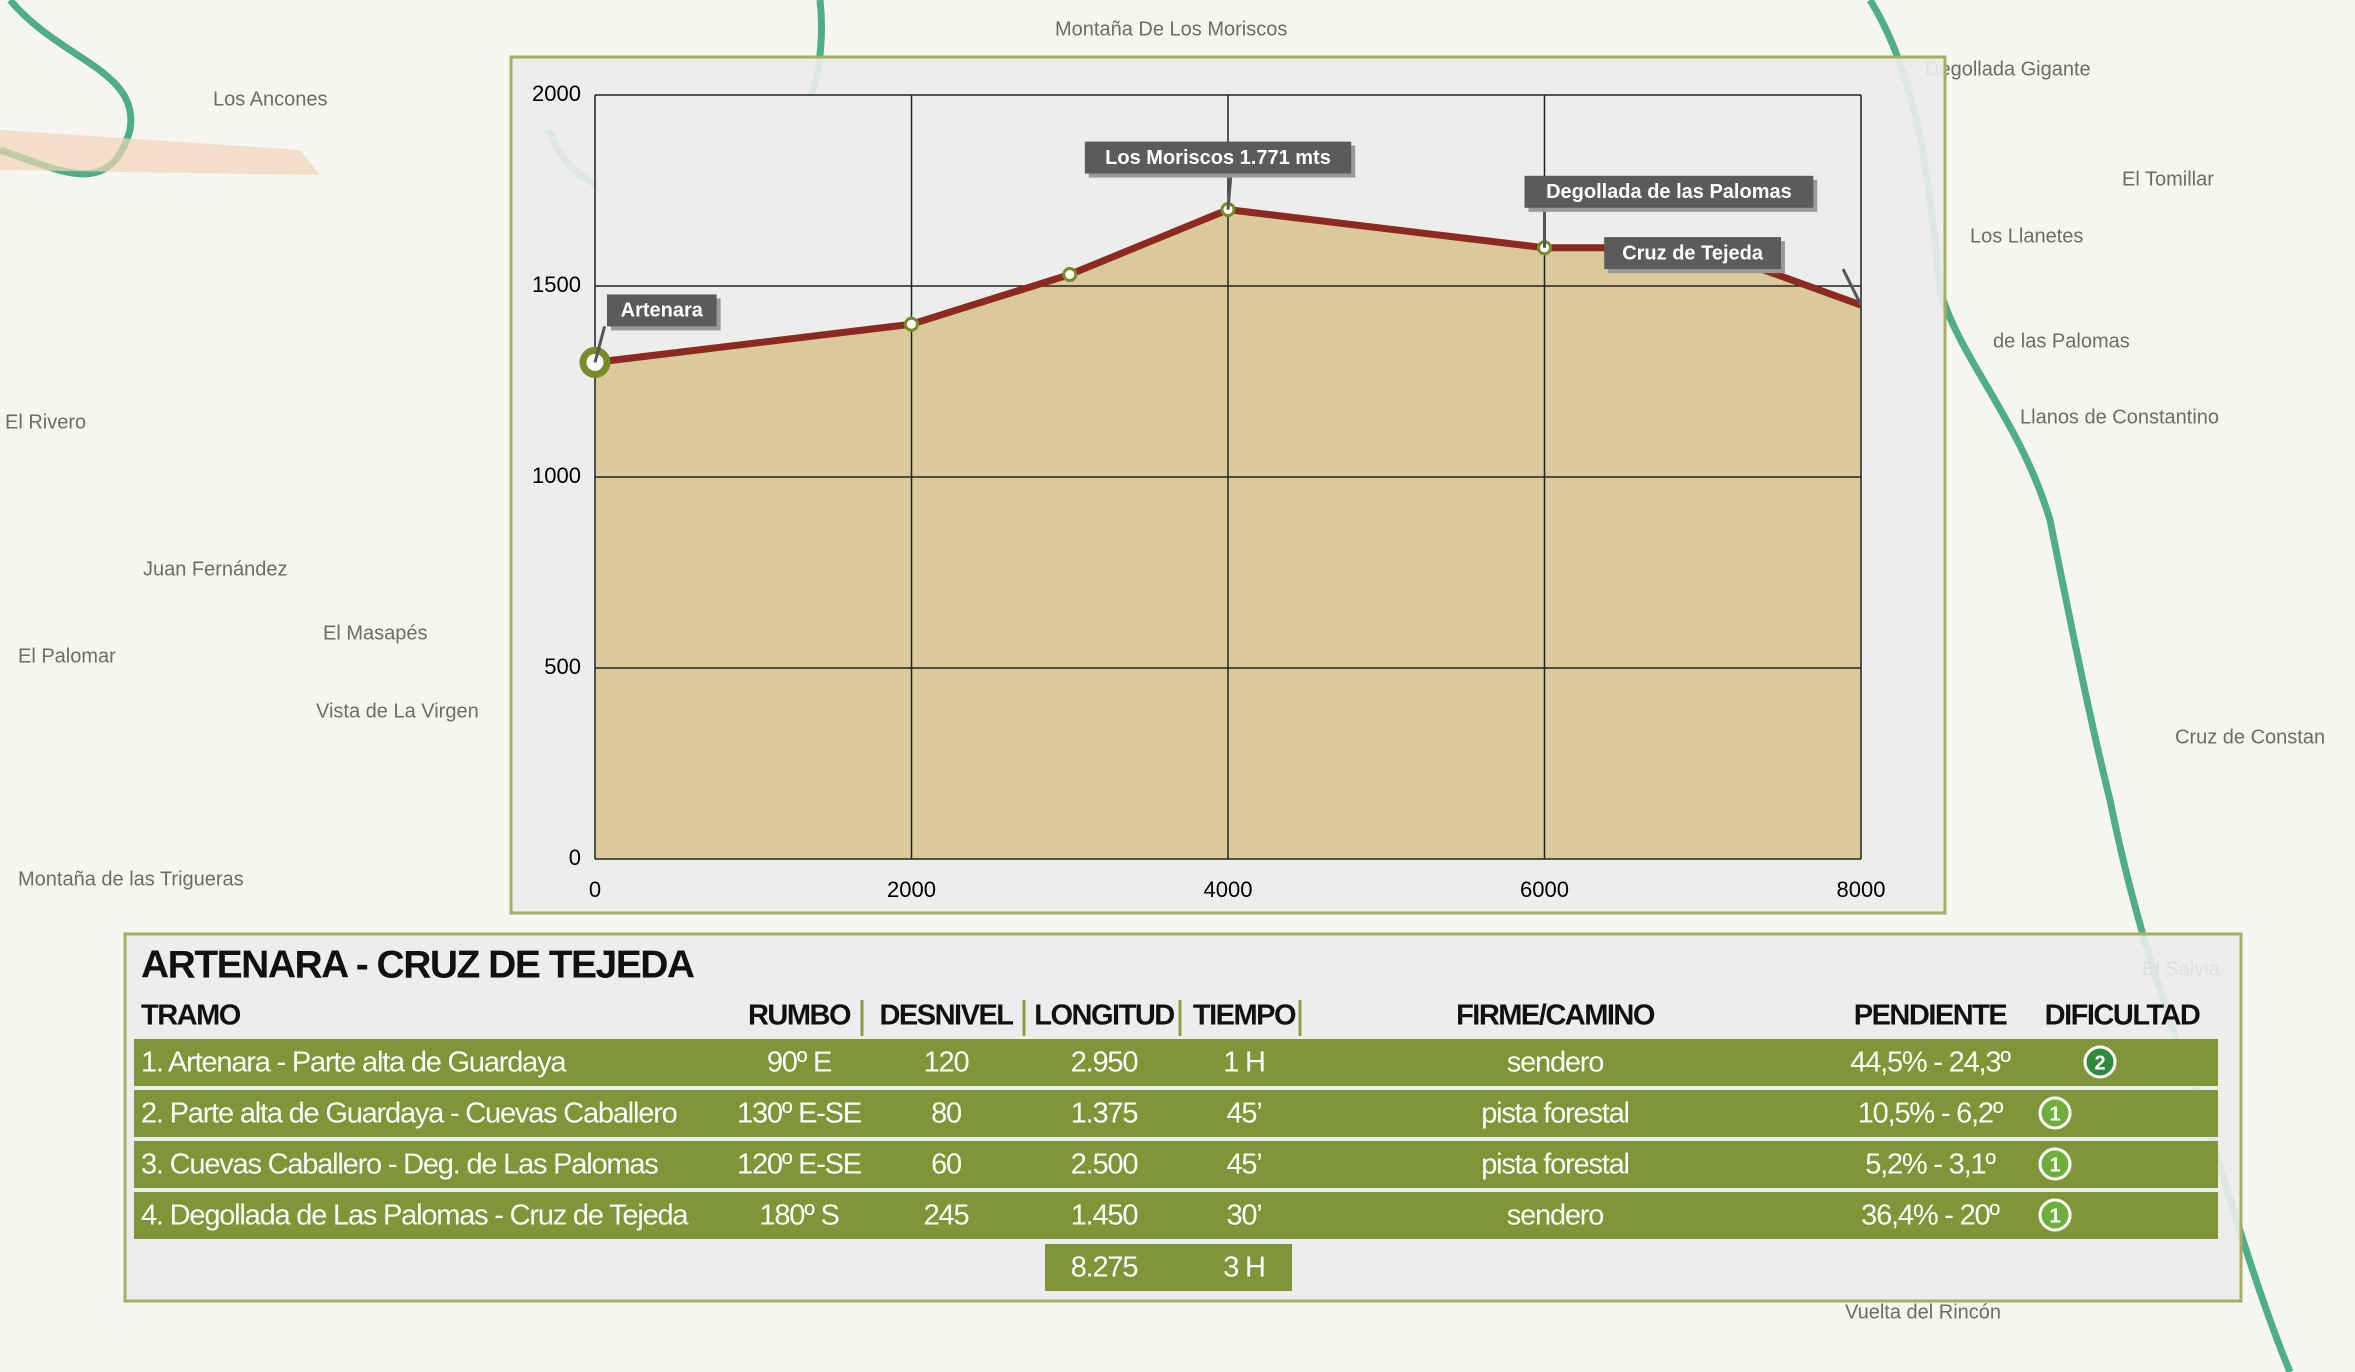 The image size is (2355, 1372). Describe the element at coordinates (946, 1063) in the screenshot. I see `cell: 120` at that location.